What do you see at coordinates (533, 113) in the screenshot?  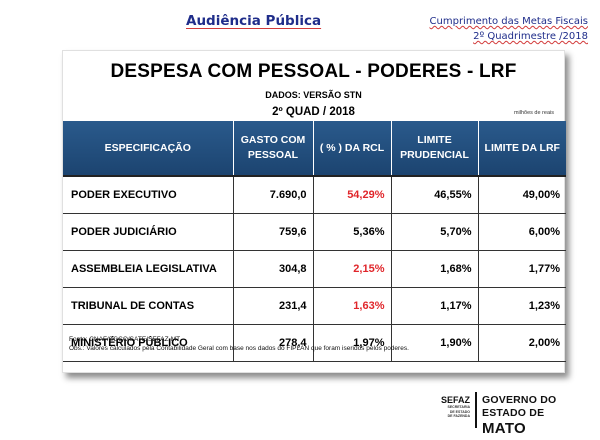 I see `units-label: milhões de reais` at bounding box center [533, 113].